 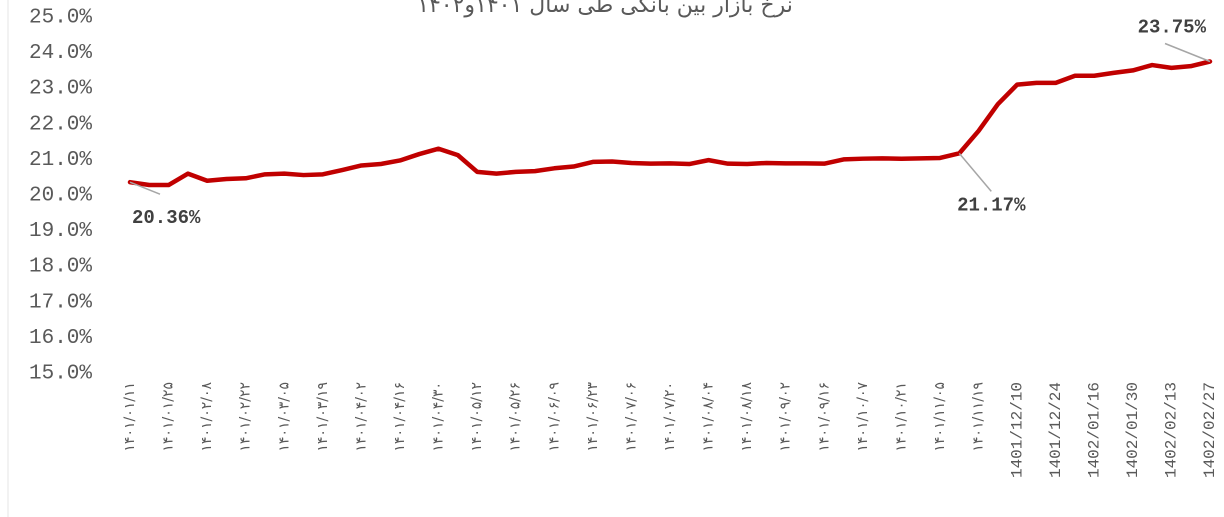 What do you see at coordinates (824, 417) in the screenshot?
I see `x-tick-label: ۱۴۰۱/۰۹/۱۶` at bounding box center [824, 417].